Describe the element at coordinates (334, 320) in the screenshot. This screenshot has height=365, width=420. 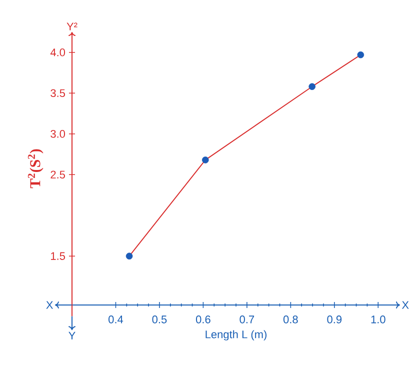
I see `x-tick-label: 0.9` at that location.